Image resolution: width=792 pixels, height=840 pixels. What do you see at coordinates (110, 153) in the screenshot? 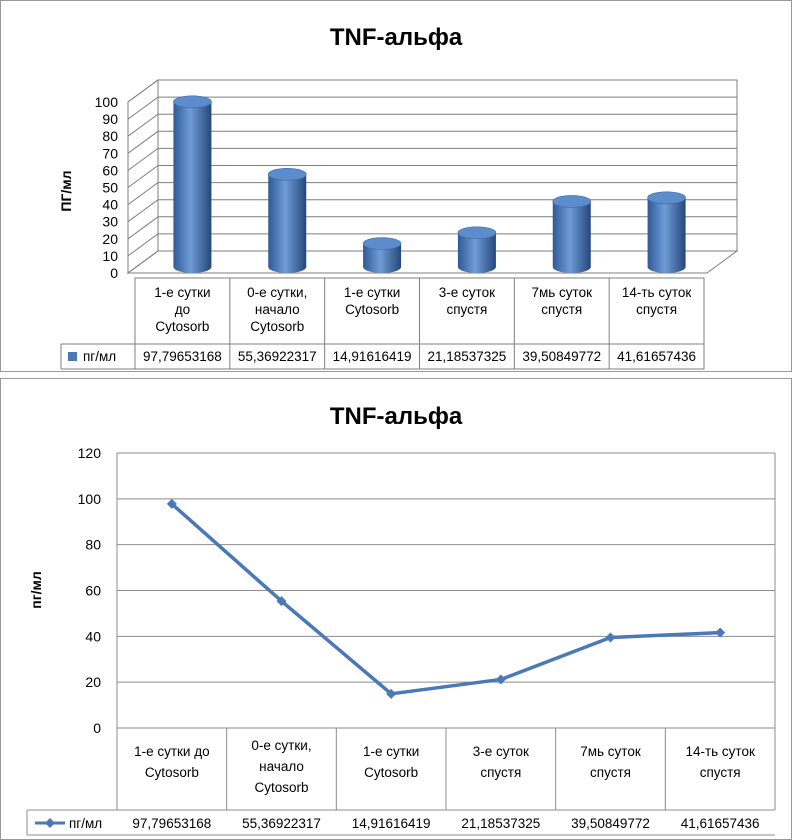
I see `y-tick-label: 70` at bounding box center [110, 153].